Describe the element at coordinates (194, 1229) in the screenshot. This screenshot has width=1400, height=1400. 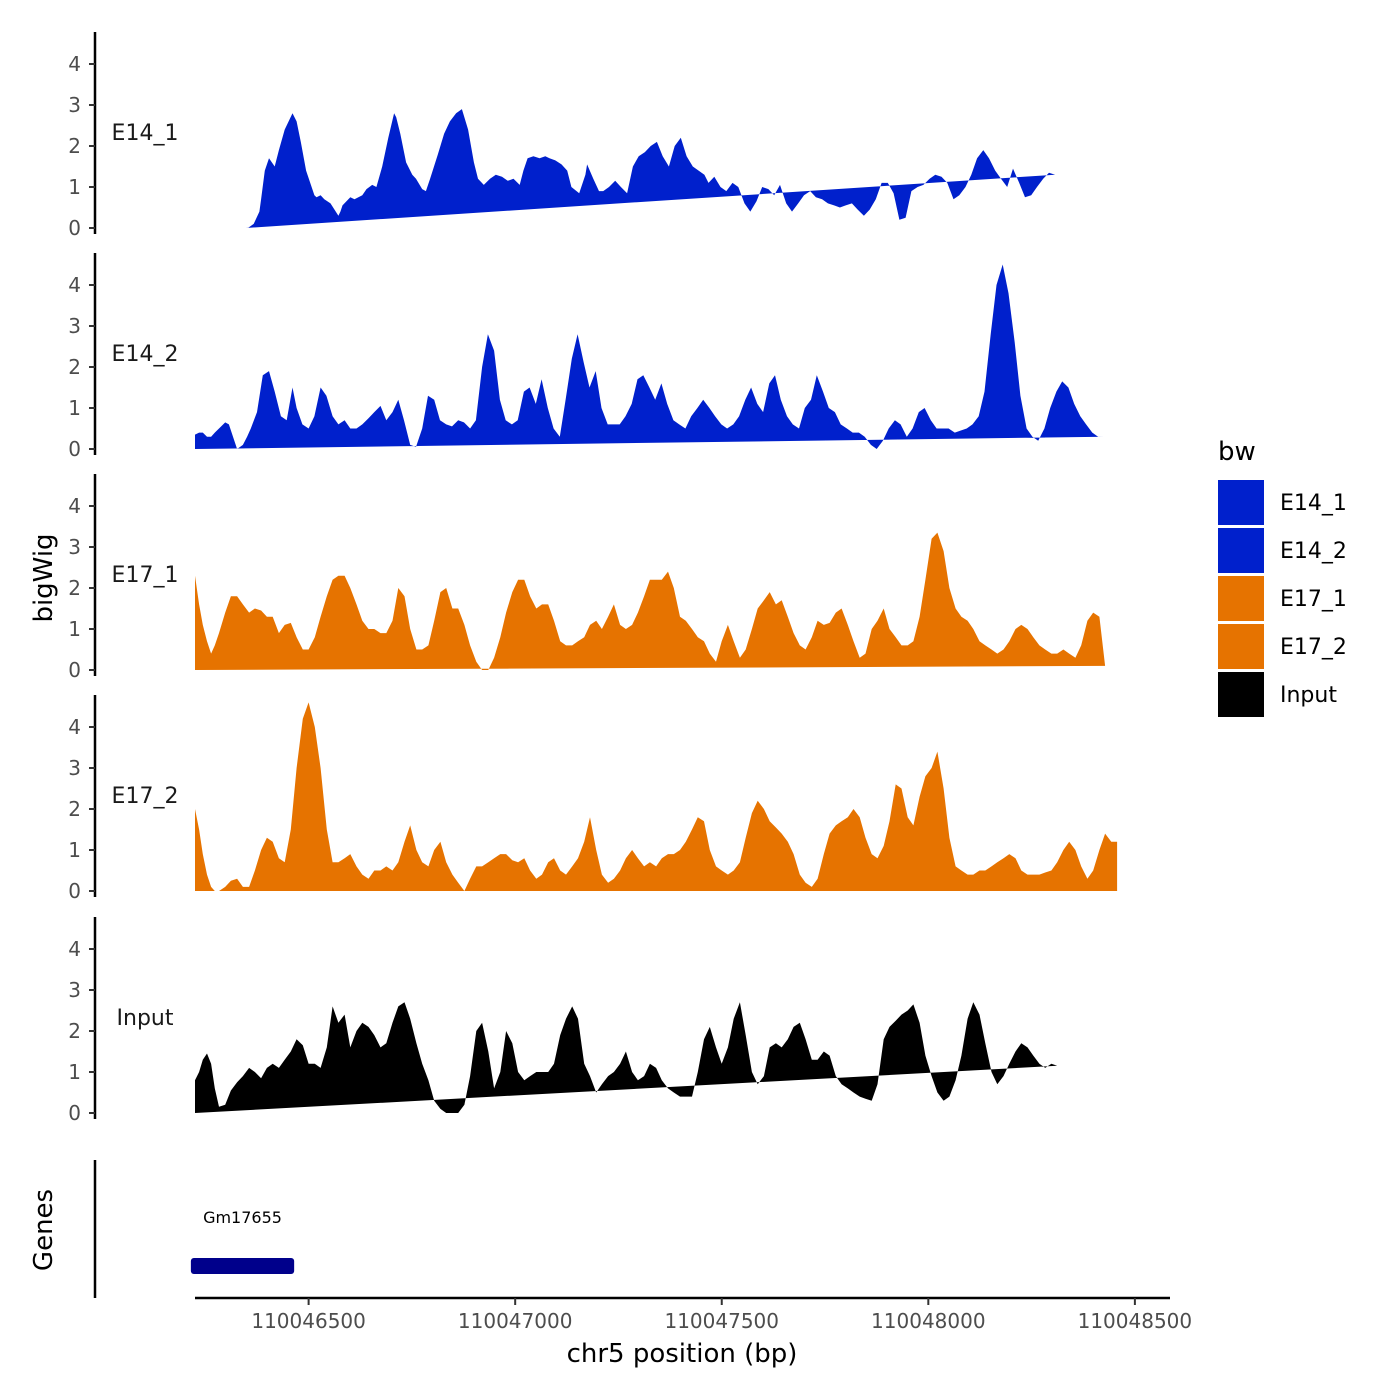
I see `genes-panel: Gm17655` at that location.